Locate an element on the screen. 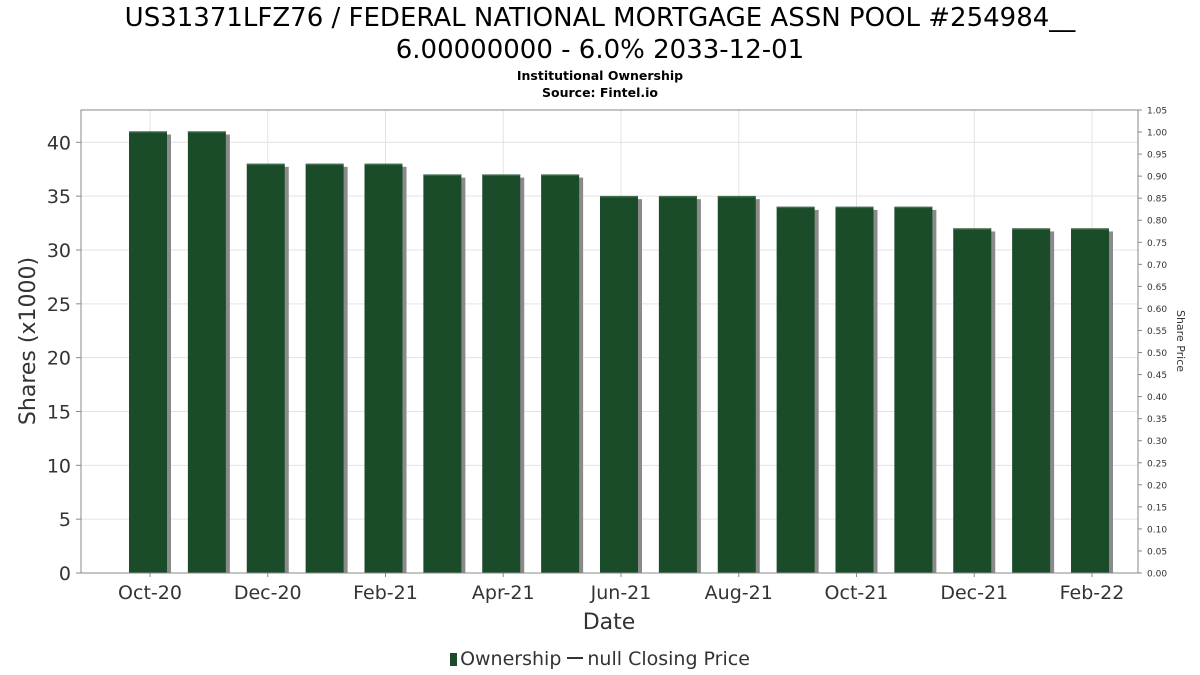 This screenshot has width=1200, height=675. y2-tick-label: 1.05 is located at coordinates (1157, 112).